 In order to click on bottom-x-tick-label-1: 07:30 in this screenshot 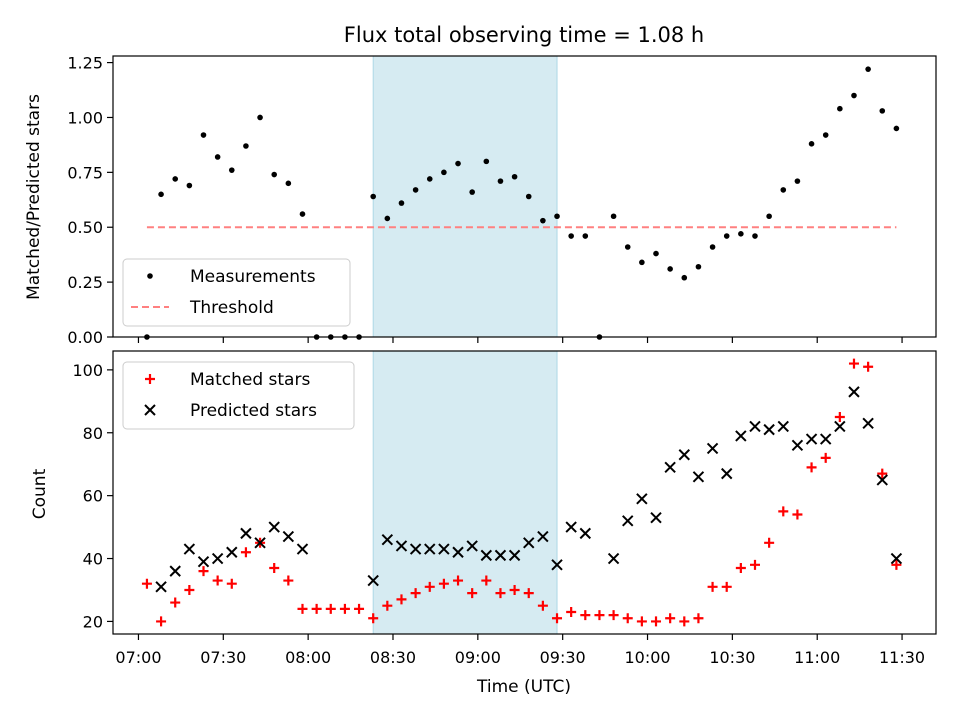, I will do `click(223, 657)`.